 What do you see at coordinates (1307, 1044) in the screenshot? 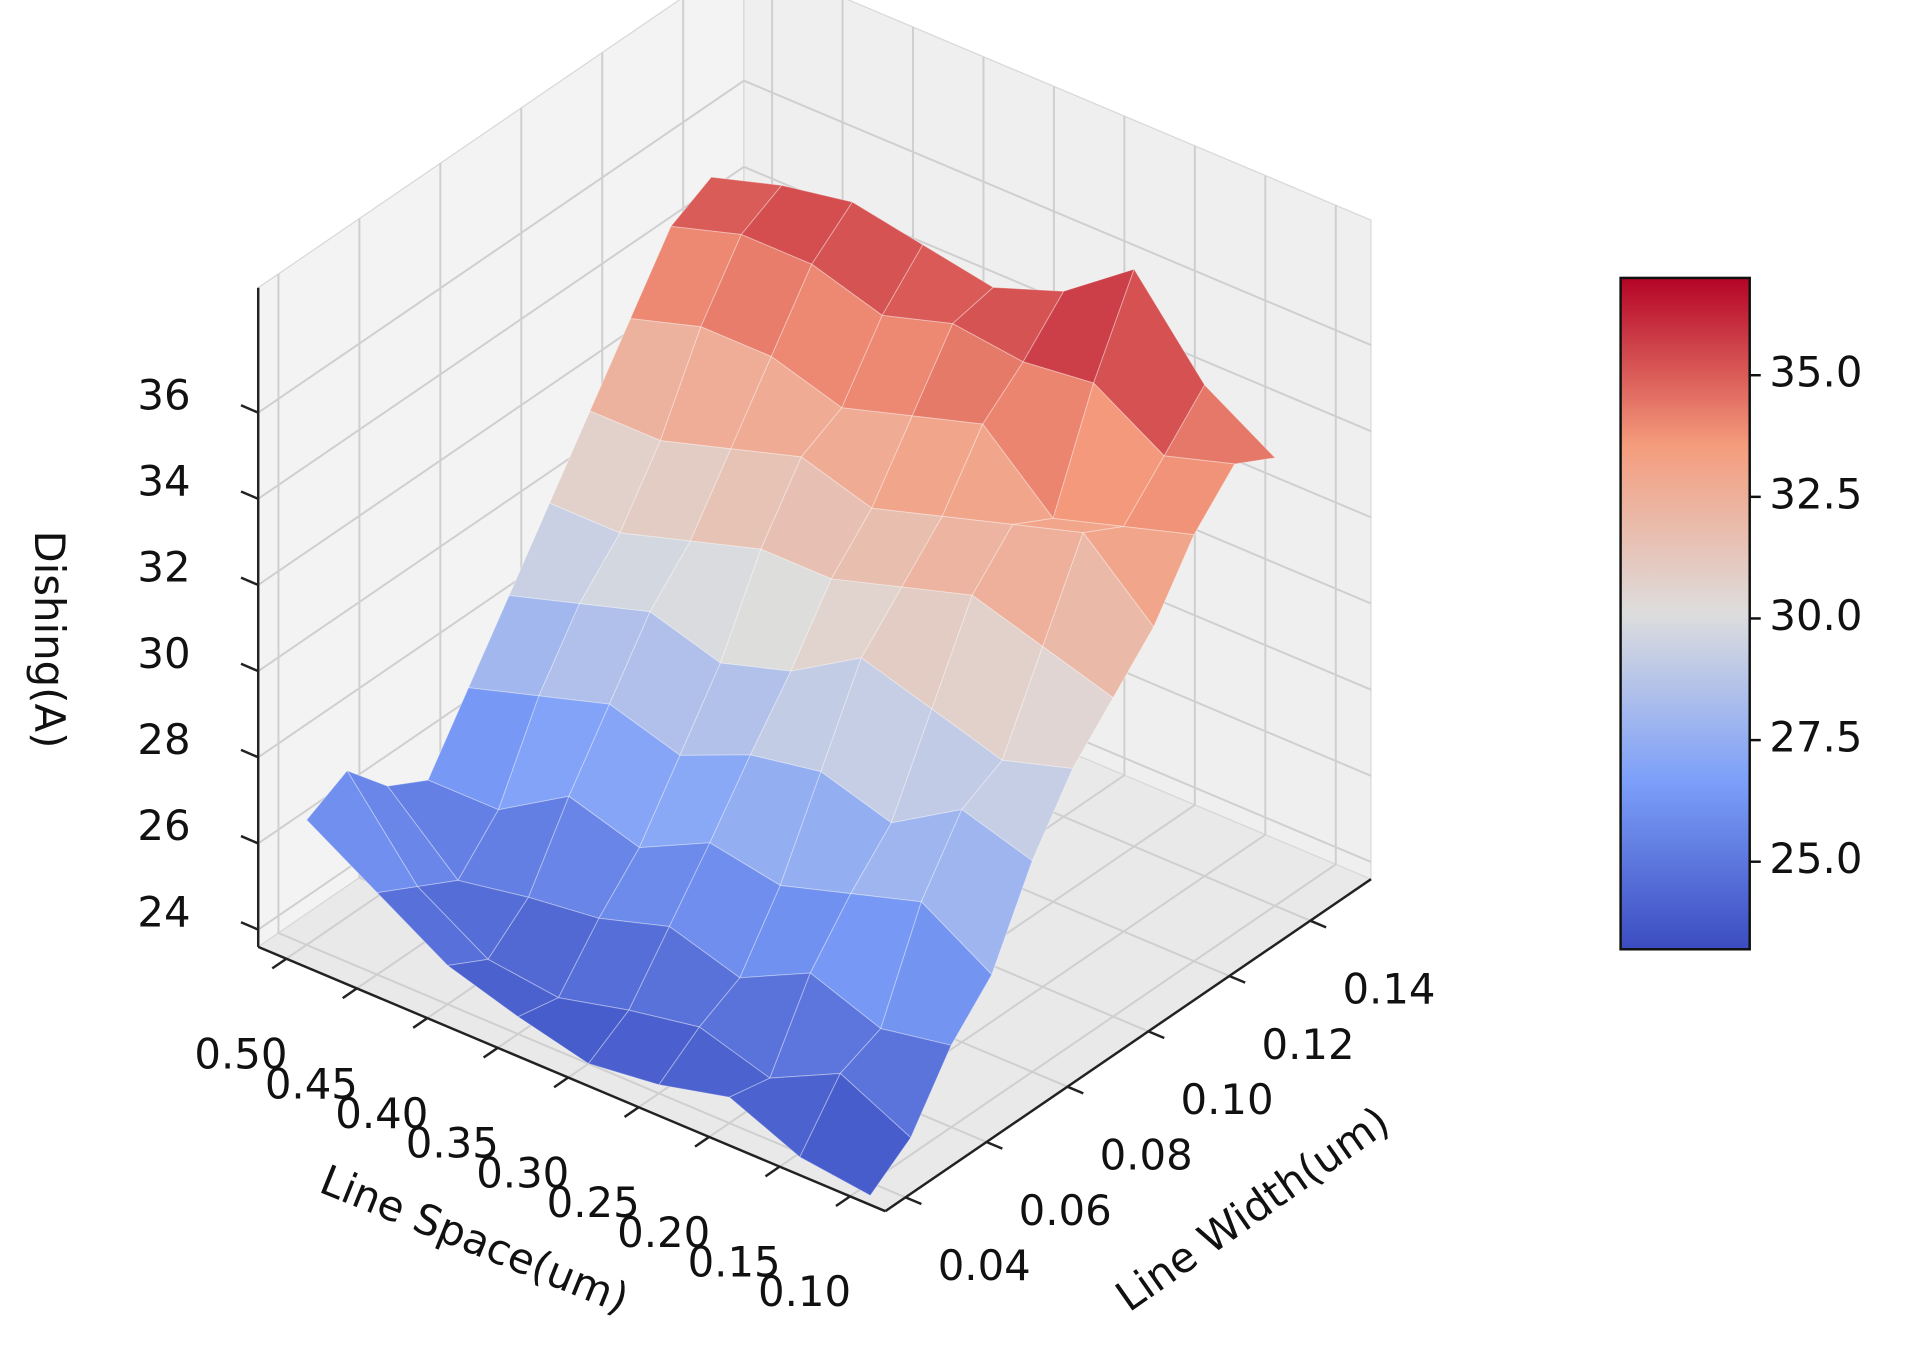
I see `y-tick-label: 0.12` at bounding box center [1307, 1044].